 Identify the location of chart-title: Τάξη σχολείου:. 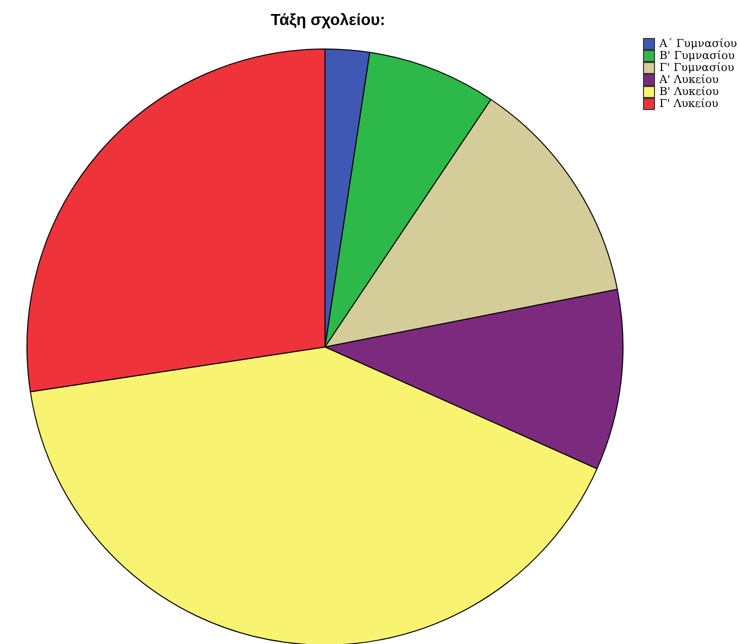
(328, 21).